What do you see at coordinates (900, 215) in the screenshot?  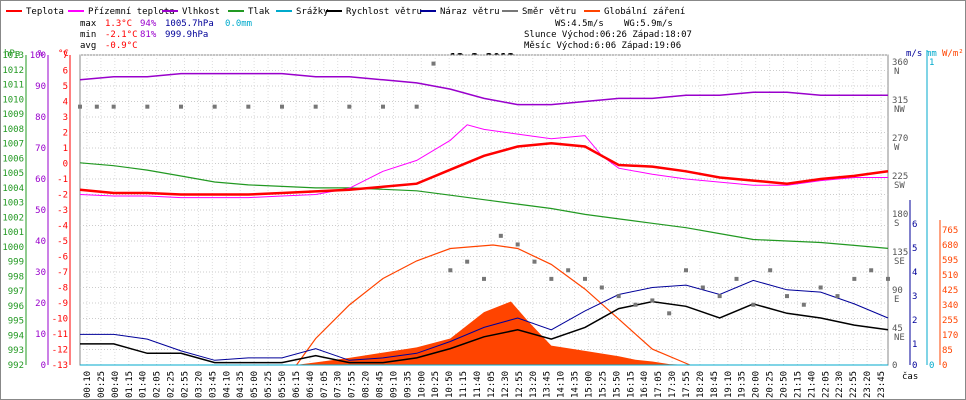 I see `direction-tick-label: 180` at bounding box center [900, 215].